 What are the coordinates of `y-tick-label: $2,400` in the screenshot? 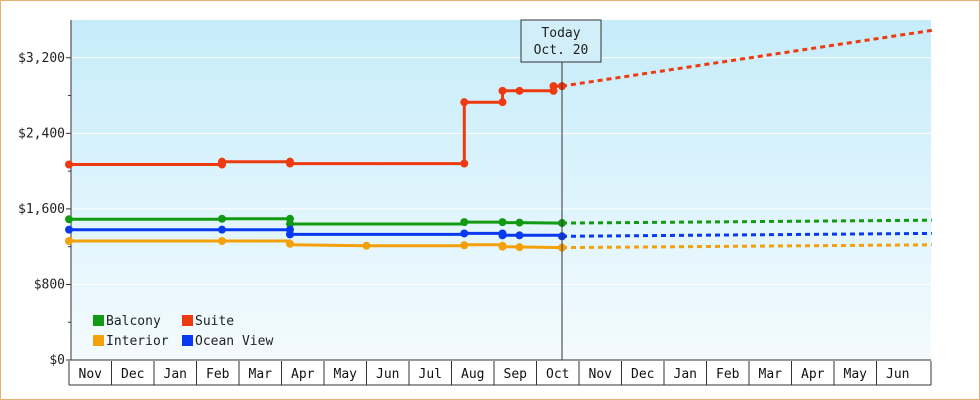 It's located at (41, 133).